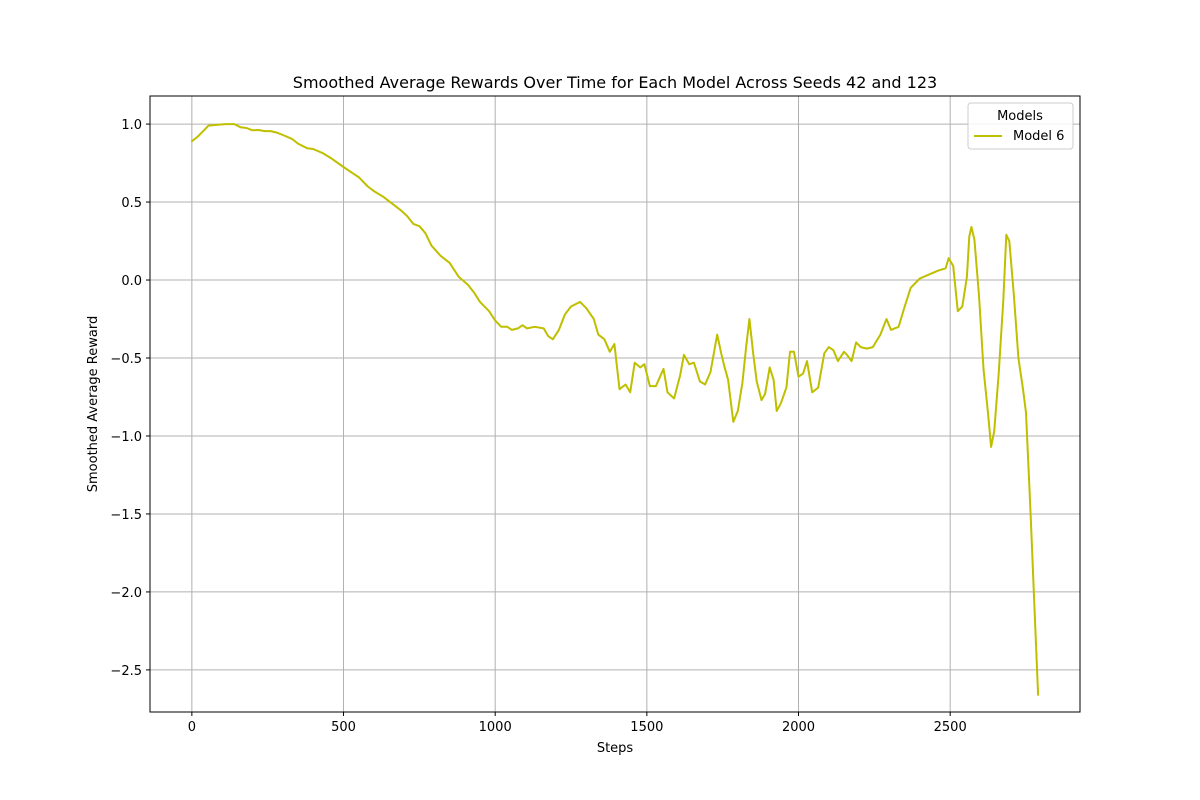  Describe the element at coordinates (131, 281) in the screenshot. I see `y-tick-label: 0.0` at that location.